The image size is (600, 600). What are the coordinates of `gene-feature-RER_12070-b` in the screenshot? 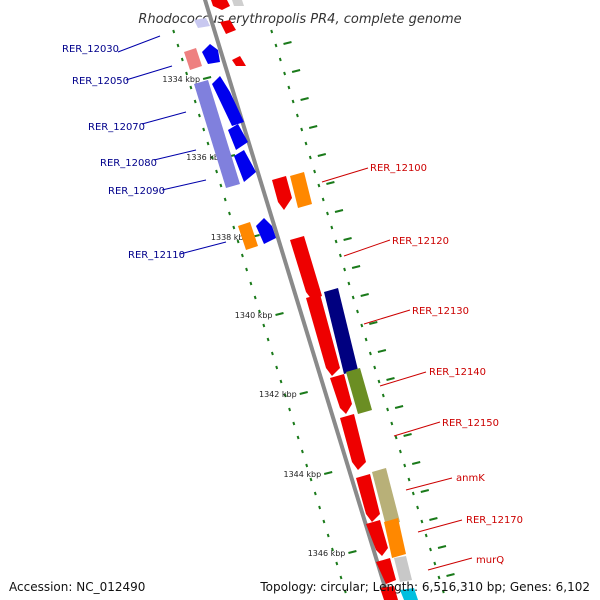 It's located at (228, 101).